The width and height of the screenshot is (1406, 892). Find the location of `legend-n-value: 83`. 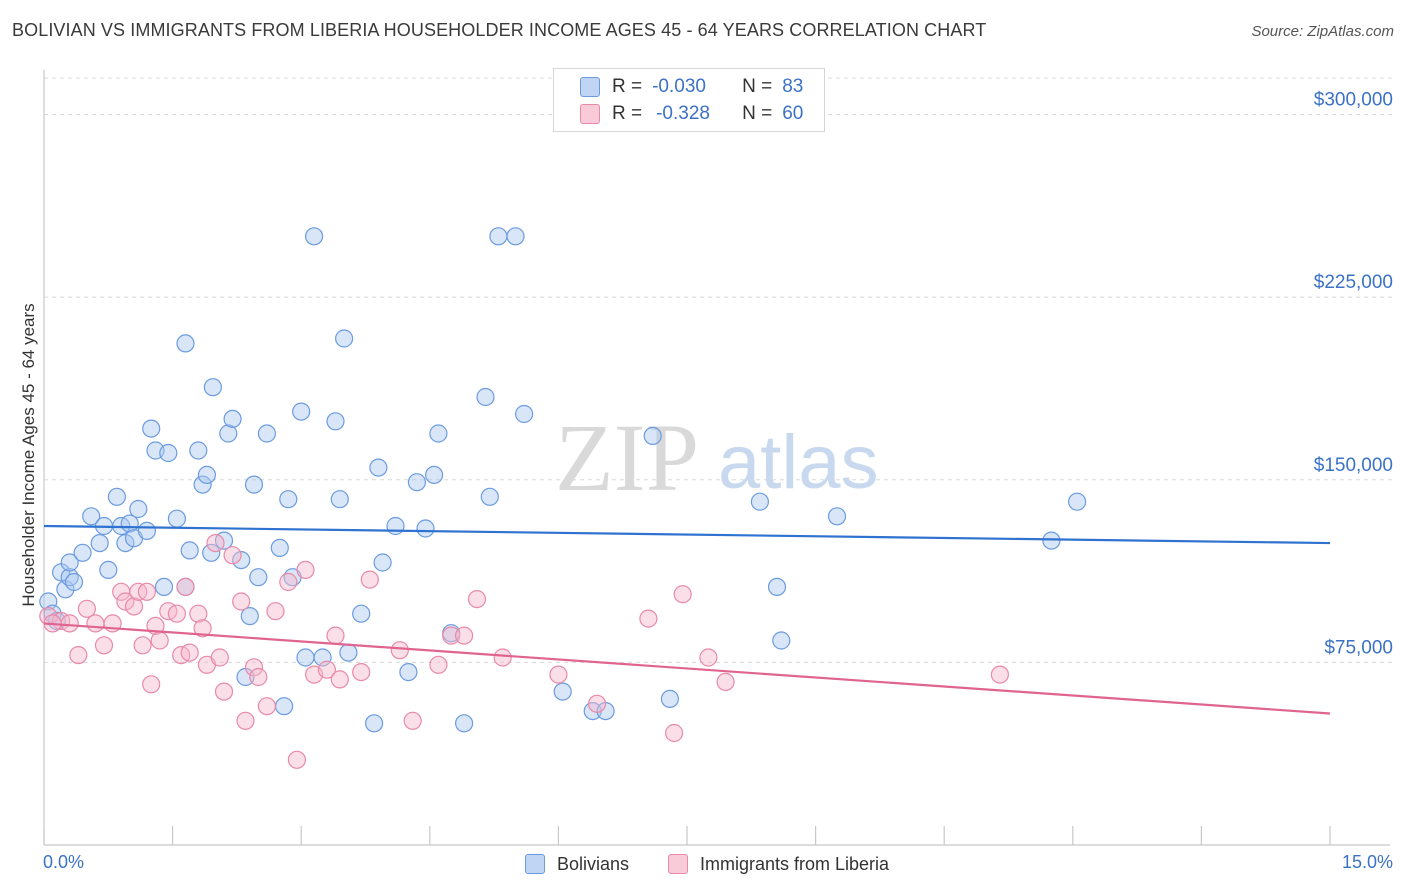

legend-n-value: 83 is located at coordinates (793, 86).